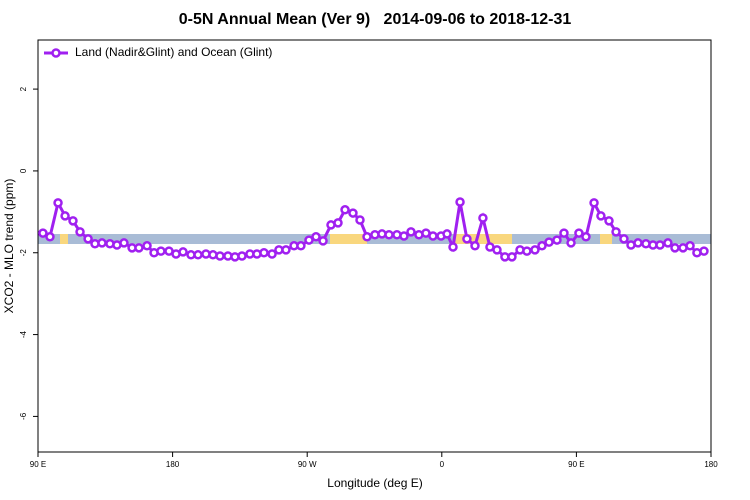  I want to click on x-tick-label: 0, so click(442, 464).